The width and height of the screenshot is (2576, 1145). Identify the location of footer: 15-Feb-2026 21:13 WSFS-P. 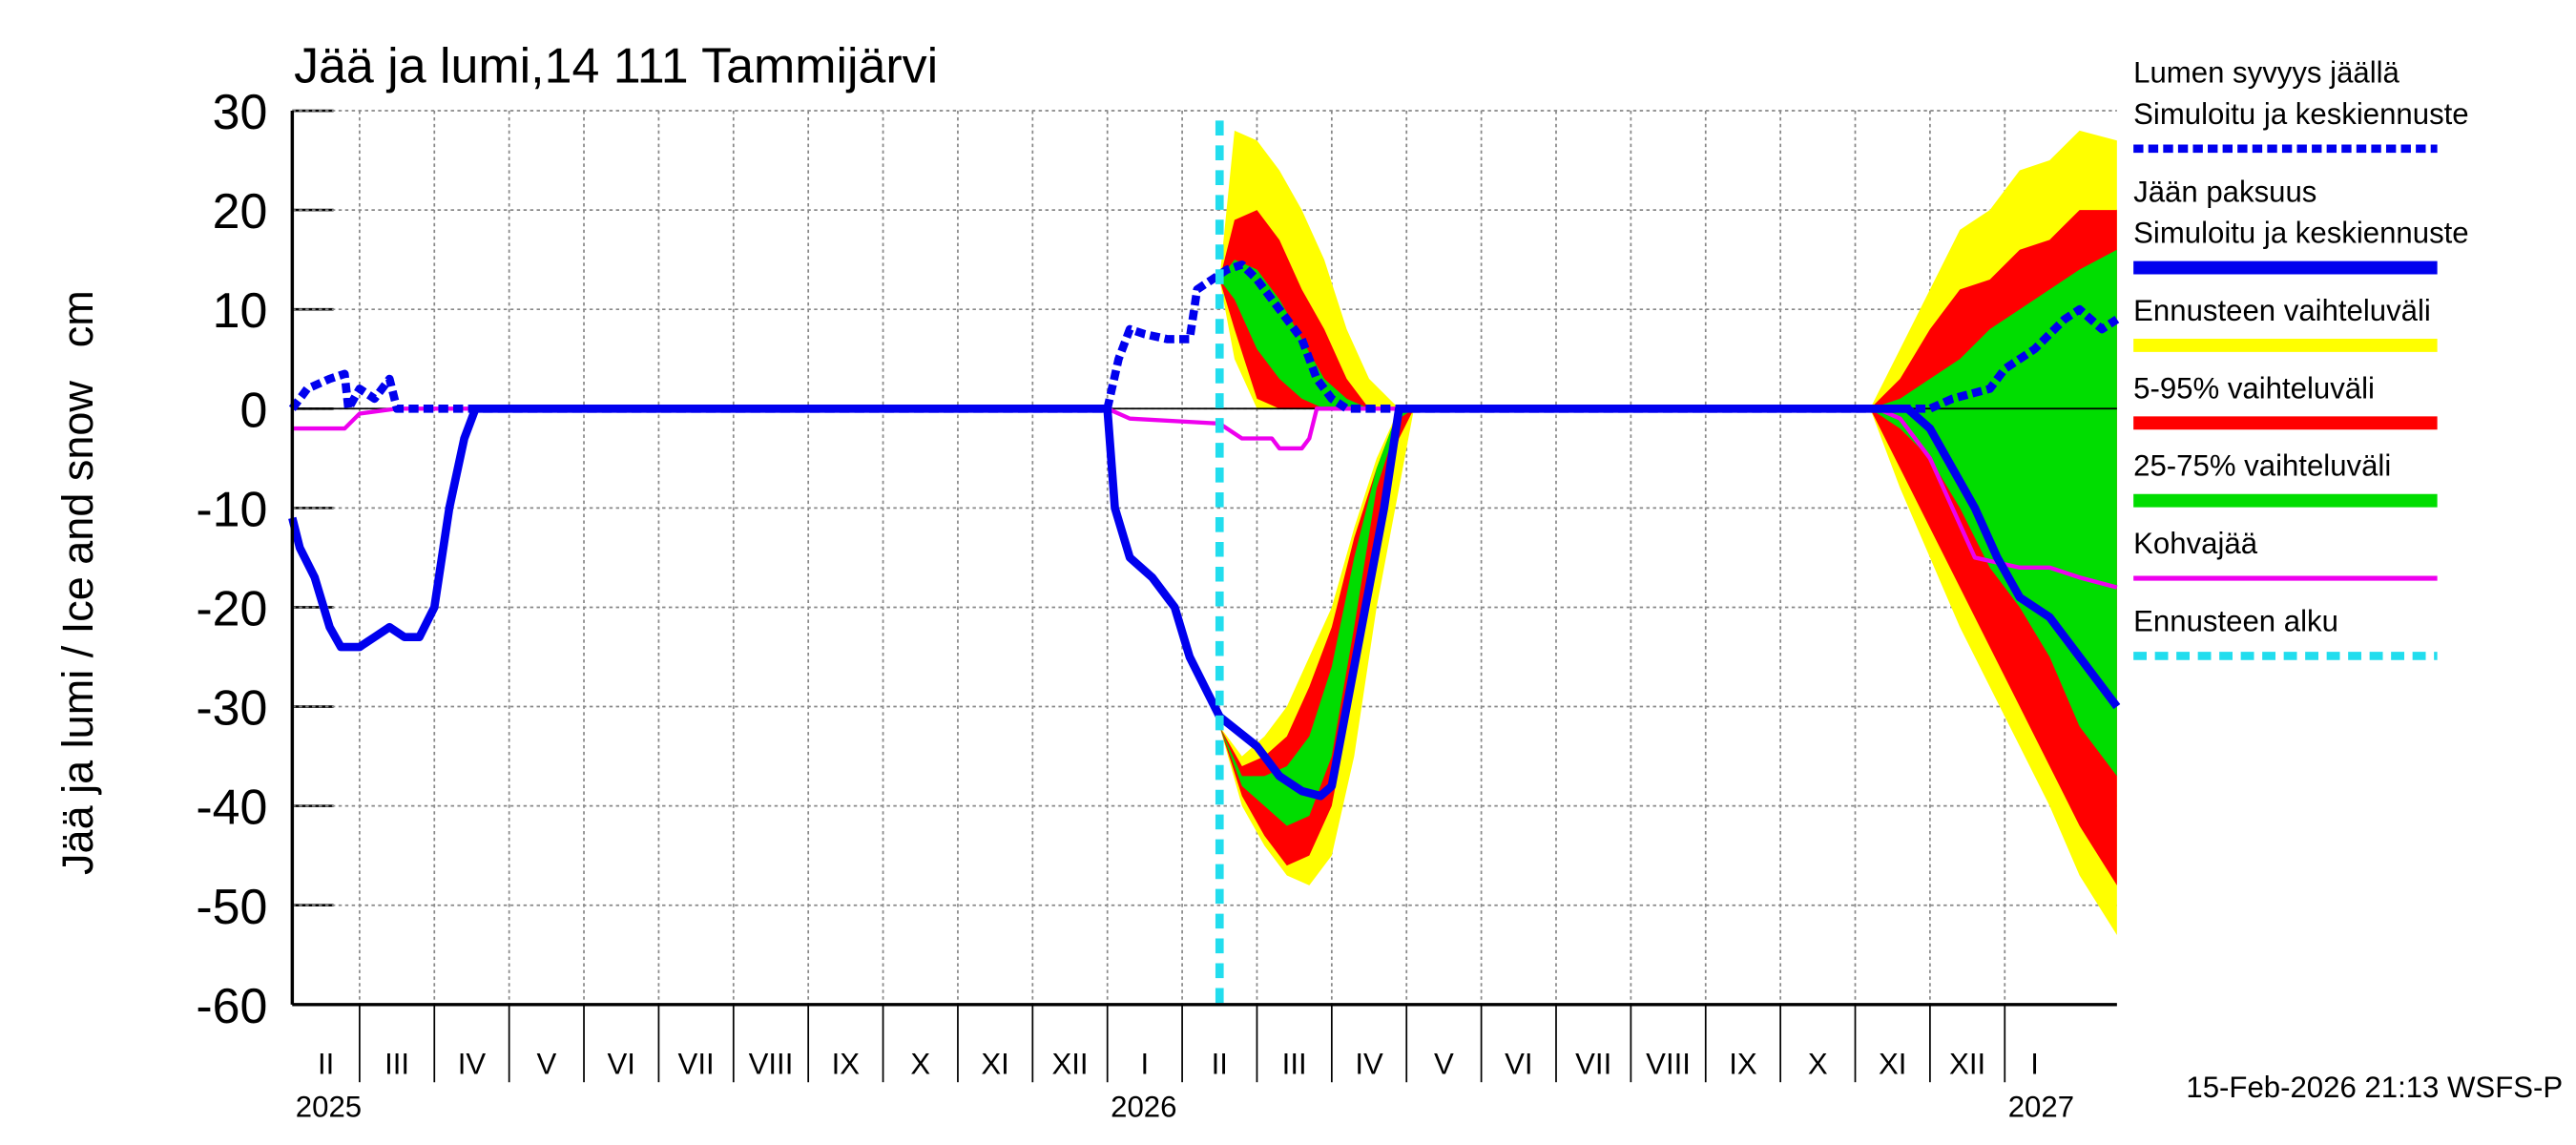
(2374, 1087).